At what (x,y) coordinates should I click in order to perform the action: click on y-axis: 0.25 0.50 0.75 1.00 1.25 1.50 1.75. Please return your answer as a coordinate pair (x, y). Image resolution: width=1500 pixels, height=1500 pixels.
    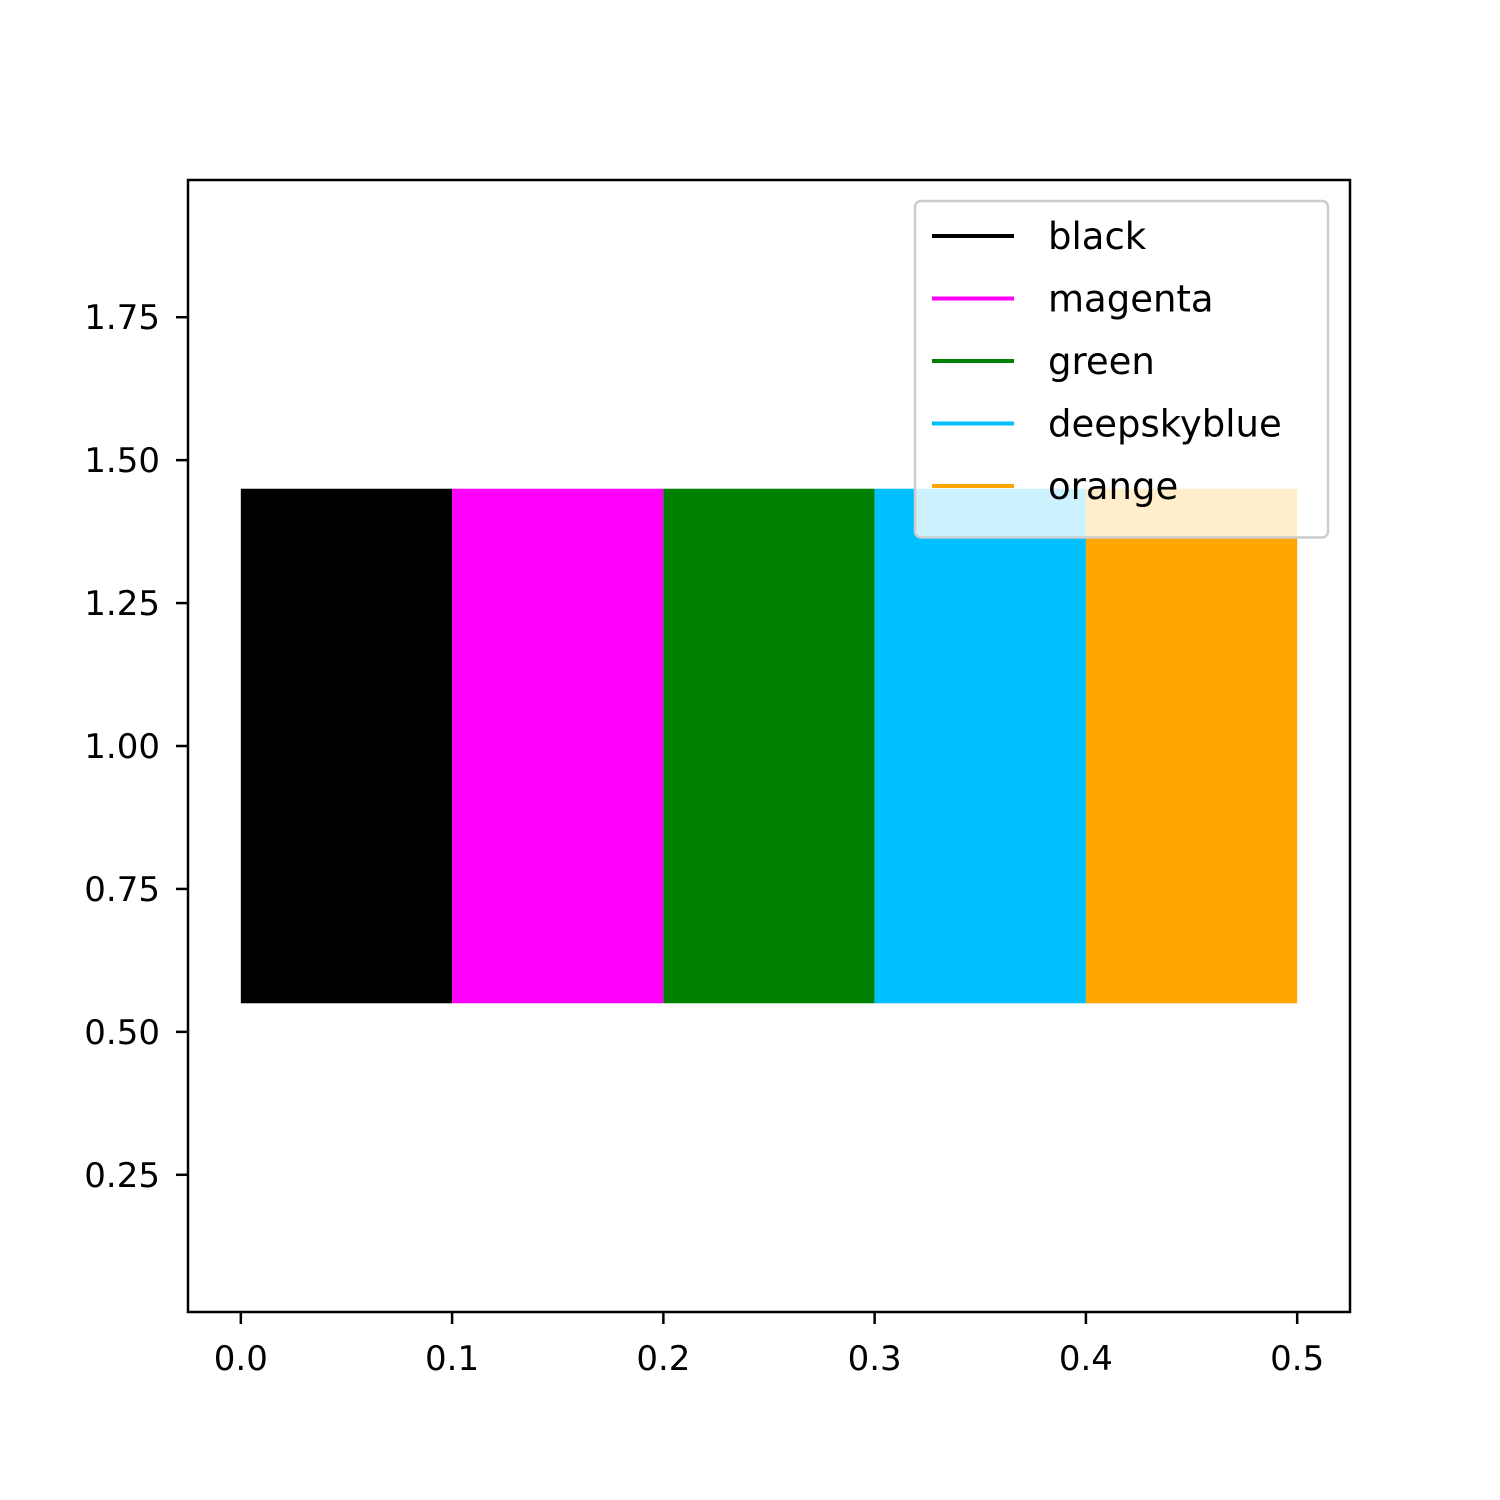
    Looking at the image, I should click on (136, 747).